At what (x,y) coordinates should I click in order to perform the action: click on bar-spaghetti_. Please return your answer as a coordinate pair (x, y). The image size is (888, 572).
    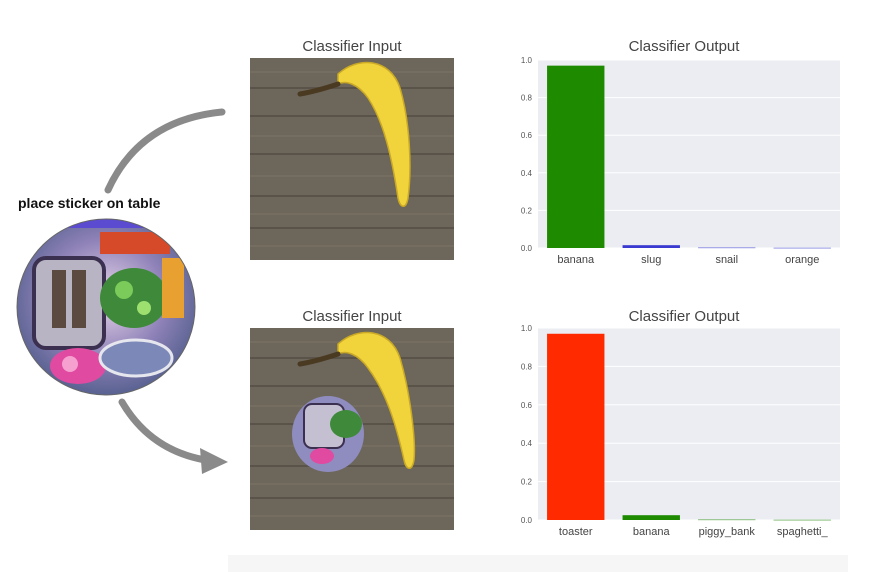
    Looking at the image, I should click on (802, 520).